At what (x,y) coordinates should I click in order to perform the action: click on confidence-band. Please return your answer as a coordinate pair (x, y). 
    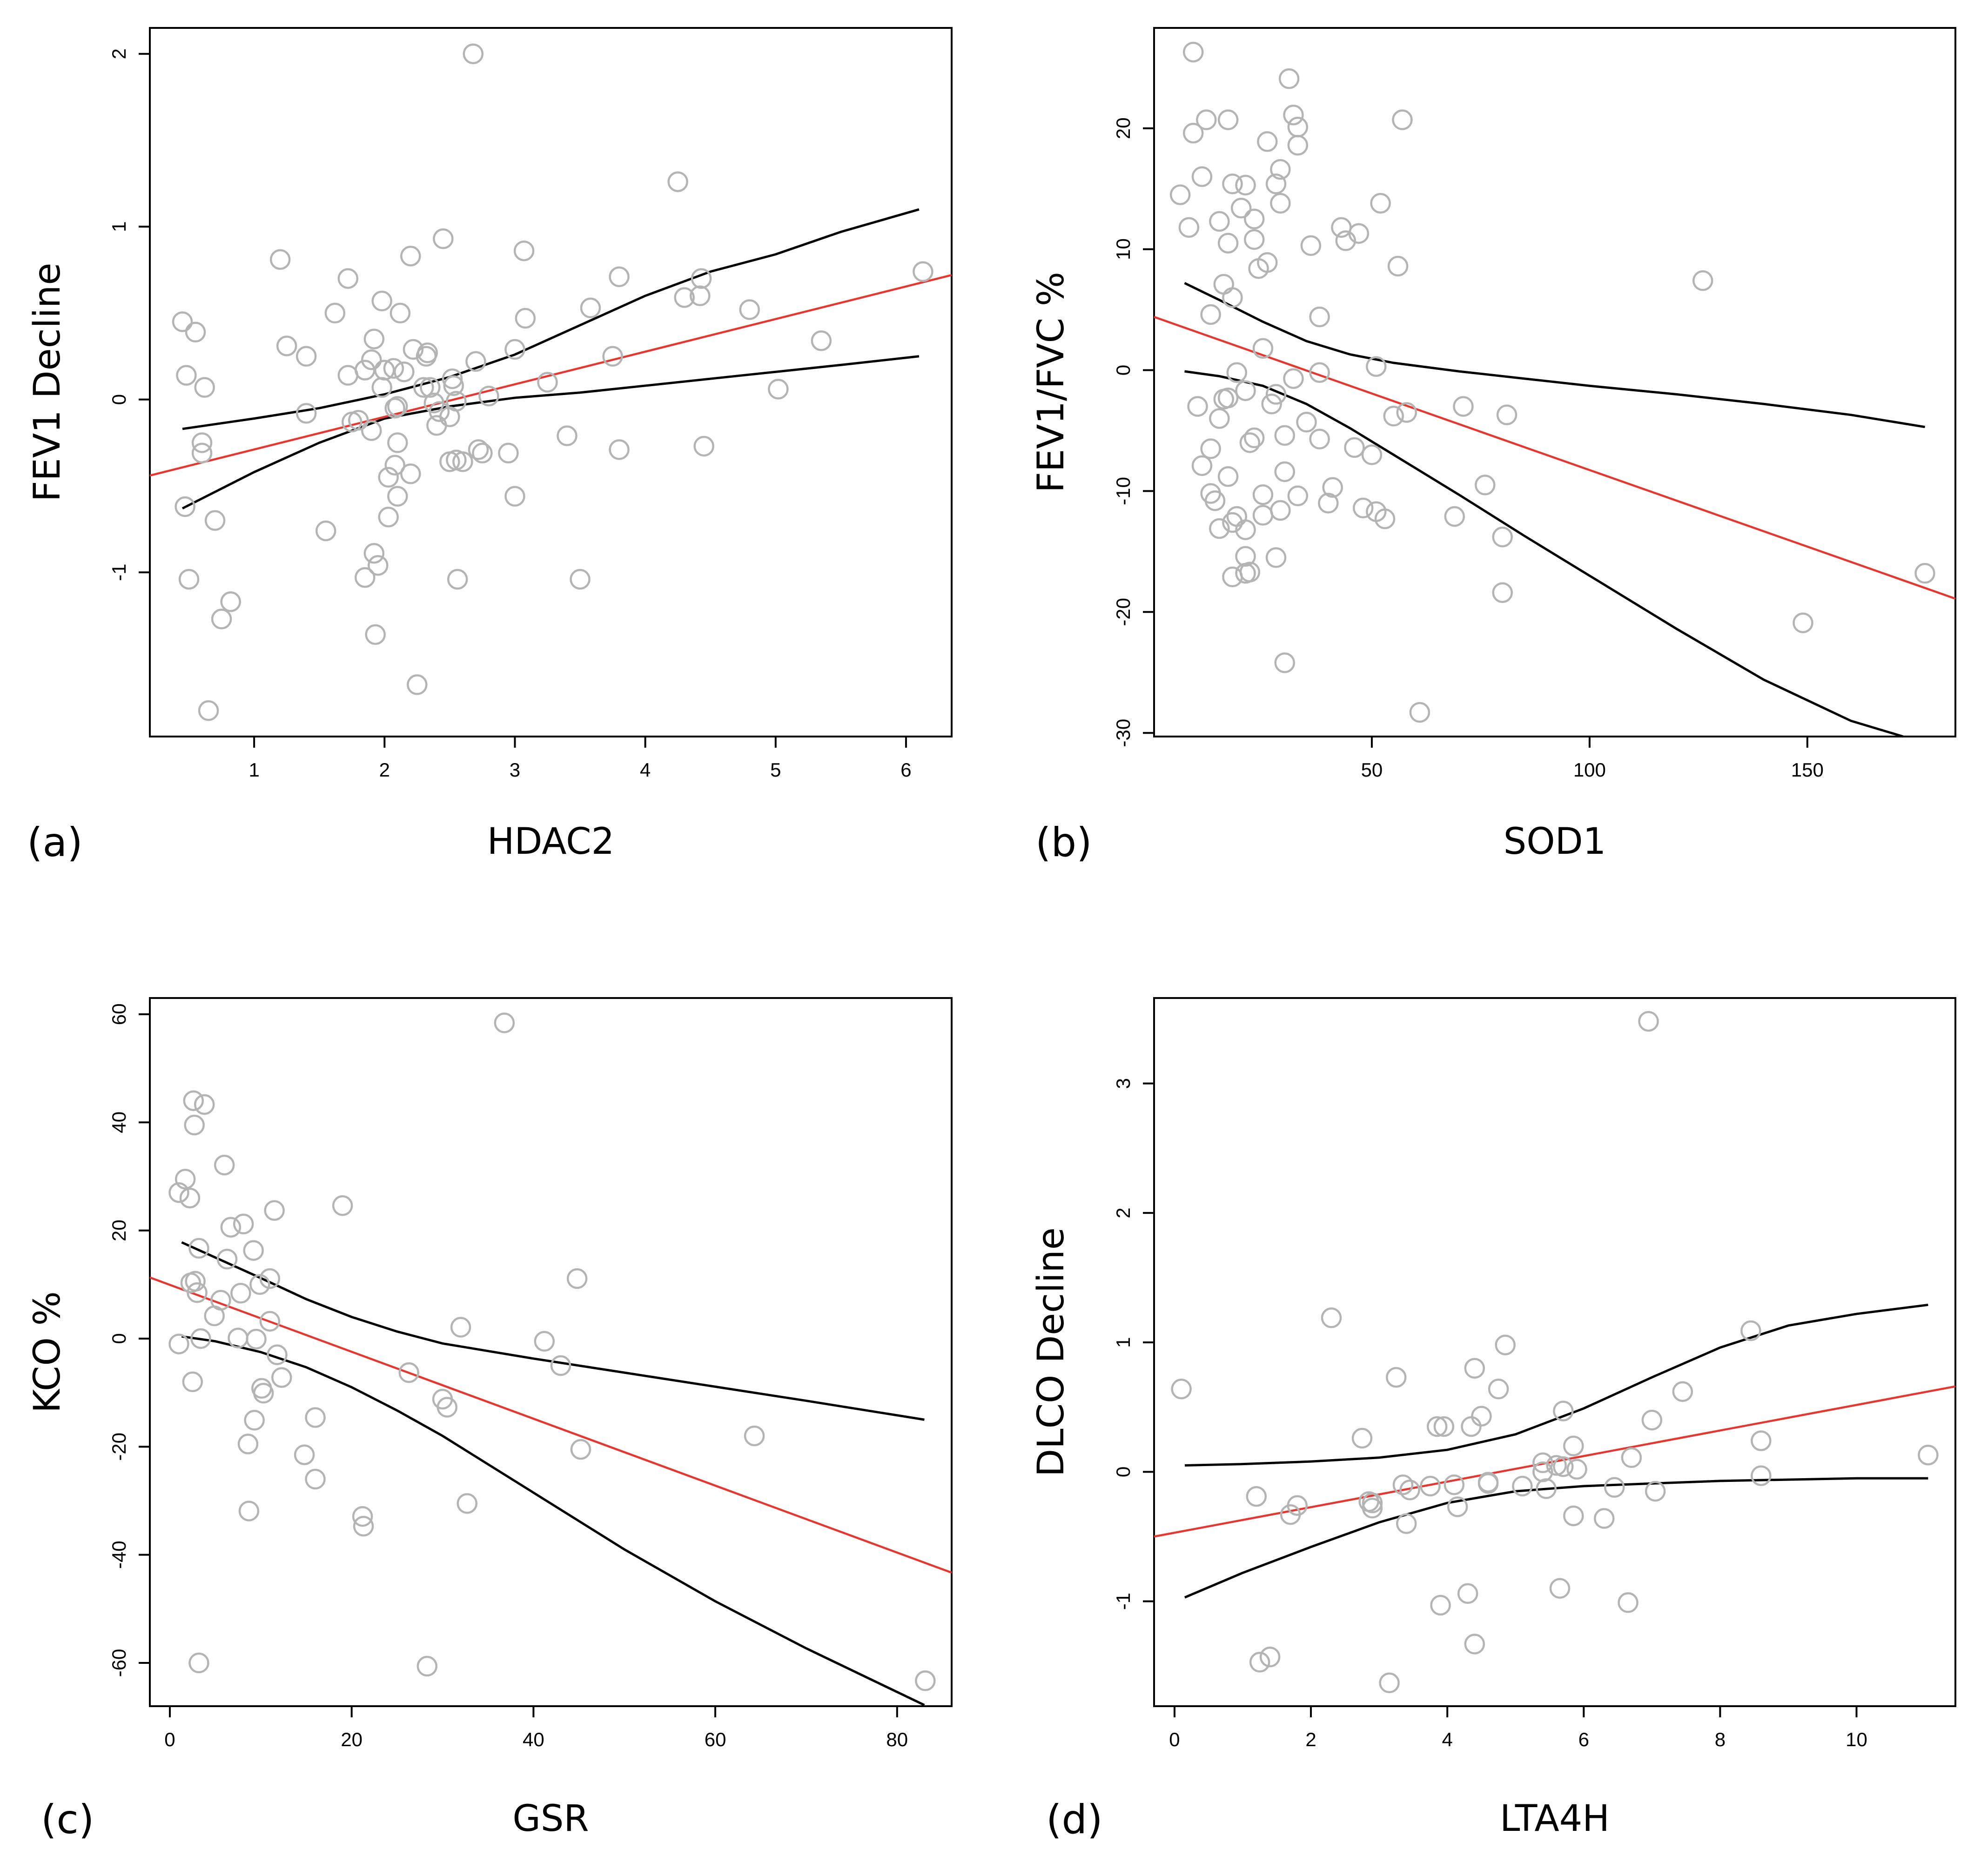
    Looking at the image, I should click on (550, 358).